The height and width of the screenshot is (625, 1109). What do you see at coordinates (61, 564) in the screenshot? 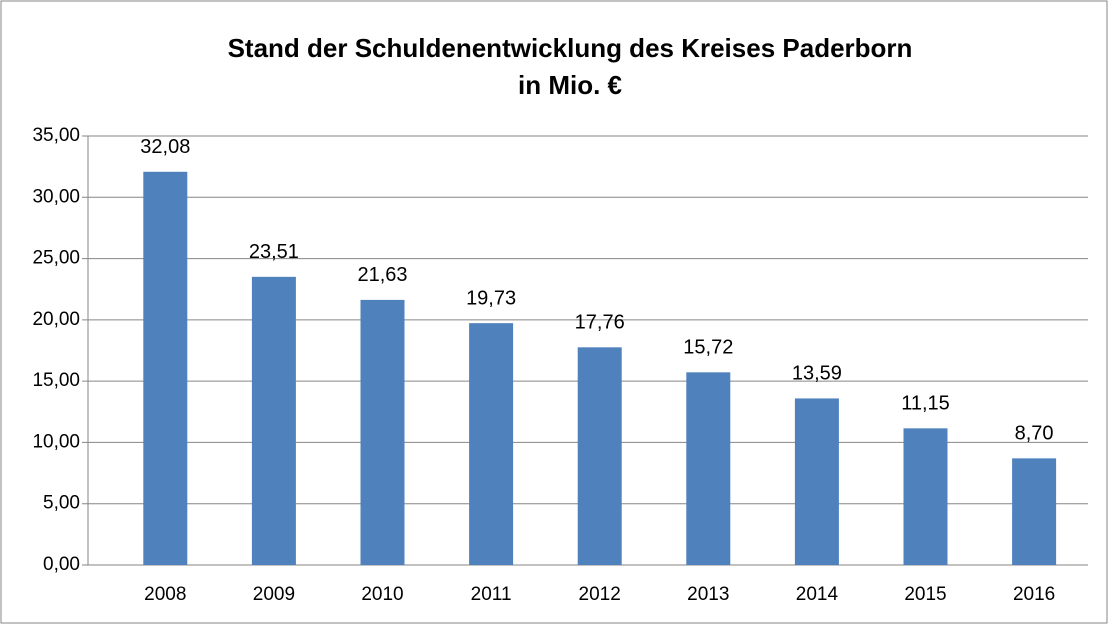
I see `y-tick-label: 0,00` at bounding box center [61, 564].